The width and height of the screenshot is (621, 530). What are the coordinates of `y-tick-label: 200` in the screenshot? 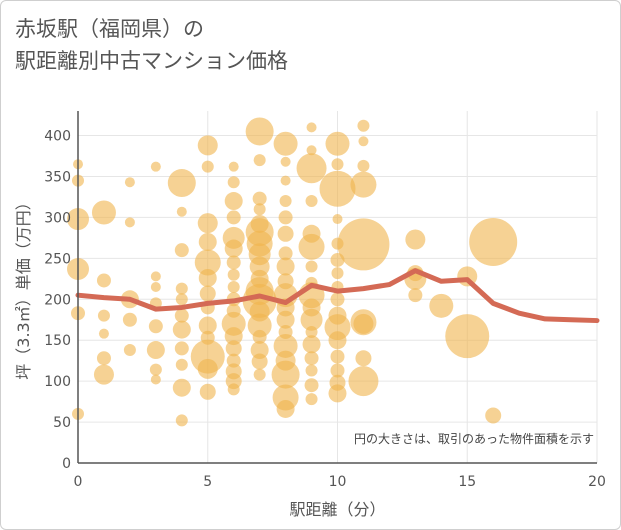 It's located at (57, 300).